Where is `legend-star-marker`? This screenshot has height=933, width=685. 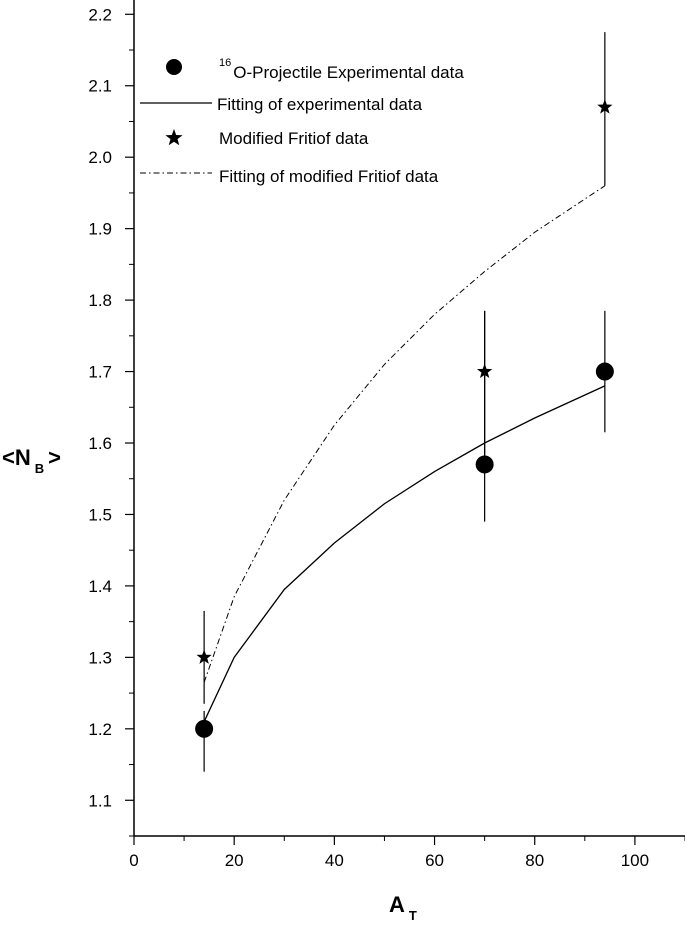
legend-star-marker is located at coordinates (174, 137).